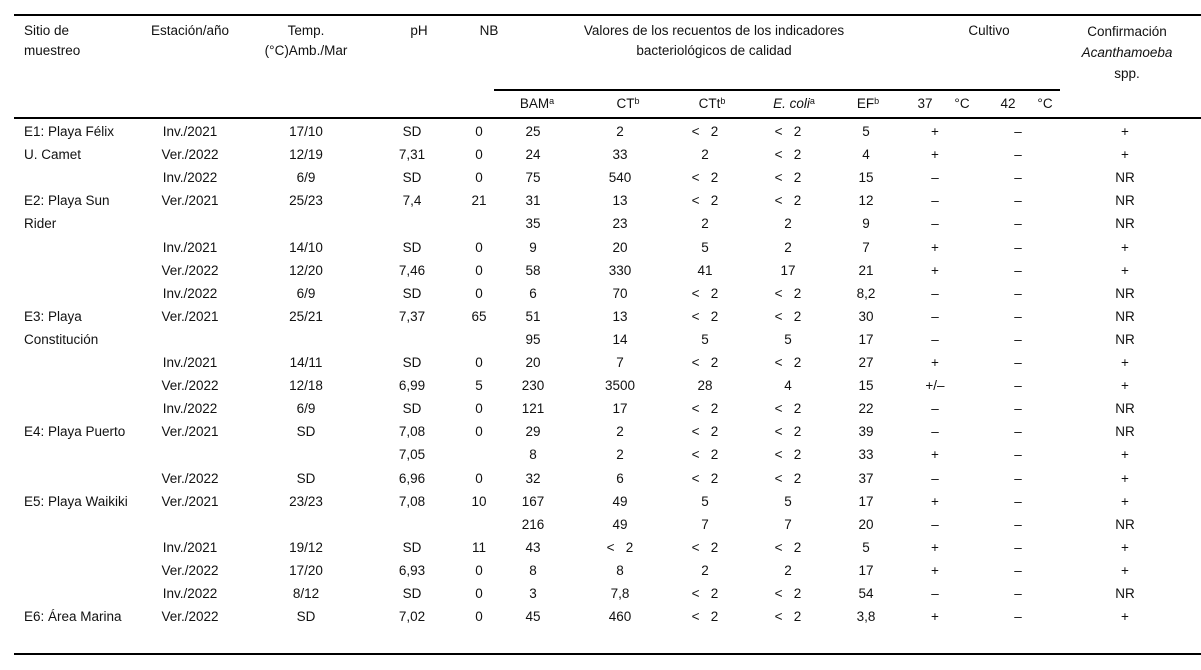 This screenshot has height=670, width=1201. What do you see at coordinates (866, 247) in the screenshot?
I see `cell-ef: 7` at bounding box center [866, 247].